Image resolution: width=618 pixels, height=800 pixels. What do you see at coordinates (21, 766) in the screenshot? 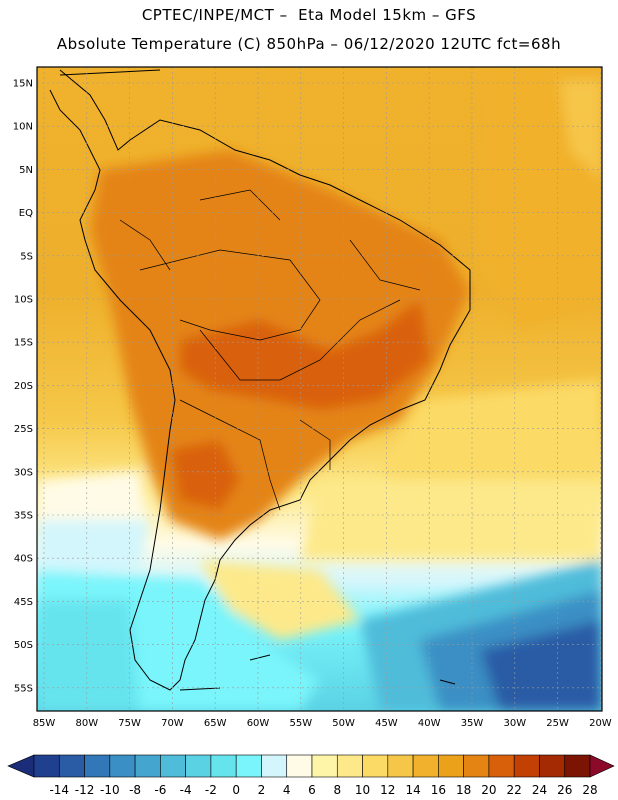
I see `colorbar-left-arrow` at bounding box center [21, 766].